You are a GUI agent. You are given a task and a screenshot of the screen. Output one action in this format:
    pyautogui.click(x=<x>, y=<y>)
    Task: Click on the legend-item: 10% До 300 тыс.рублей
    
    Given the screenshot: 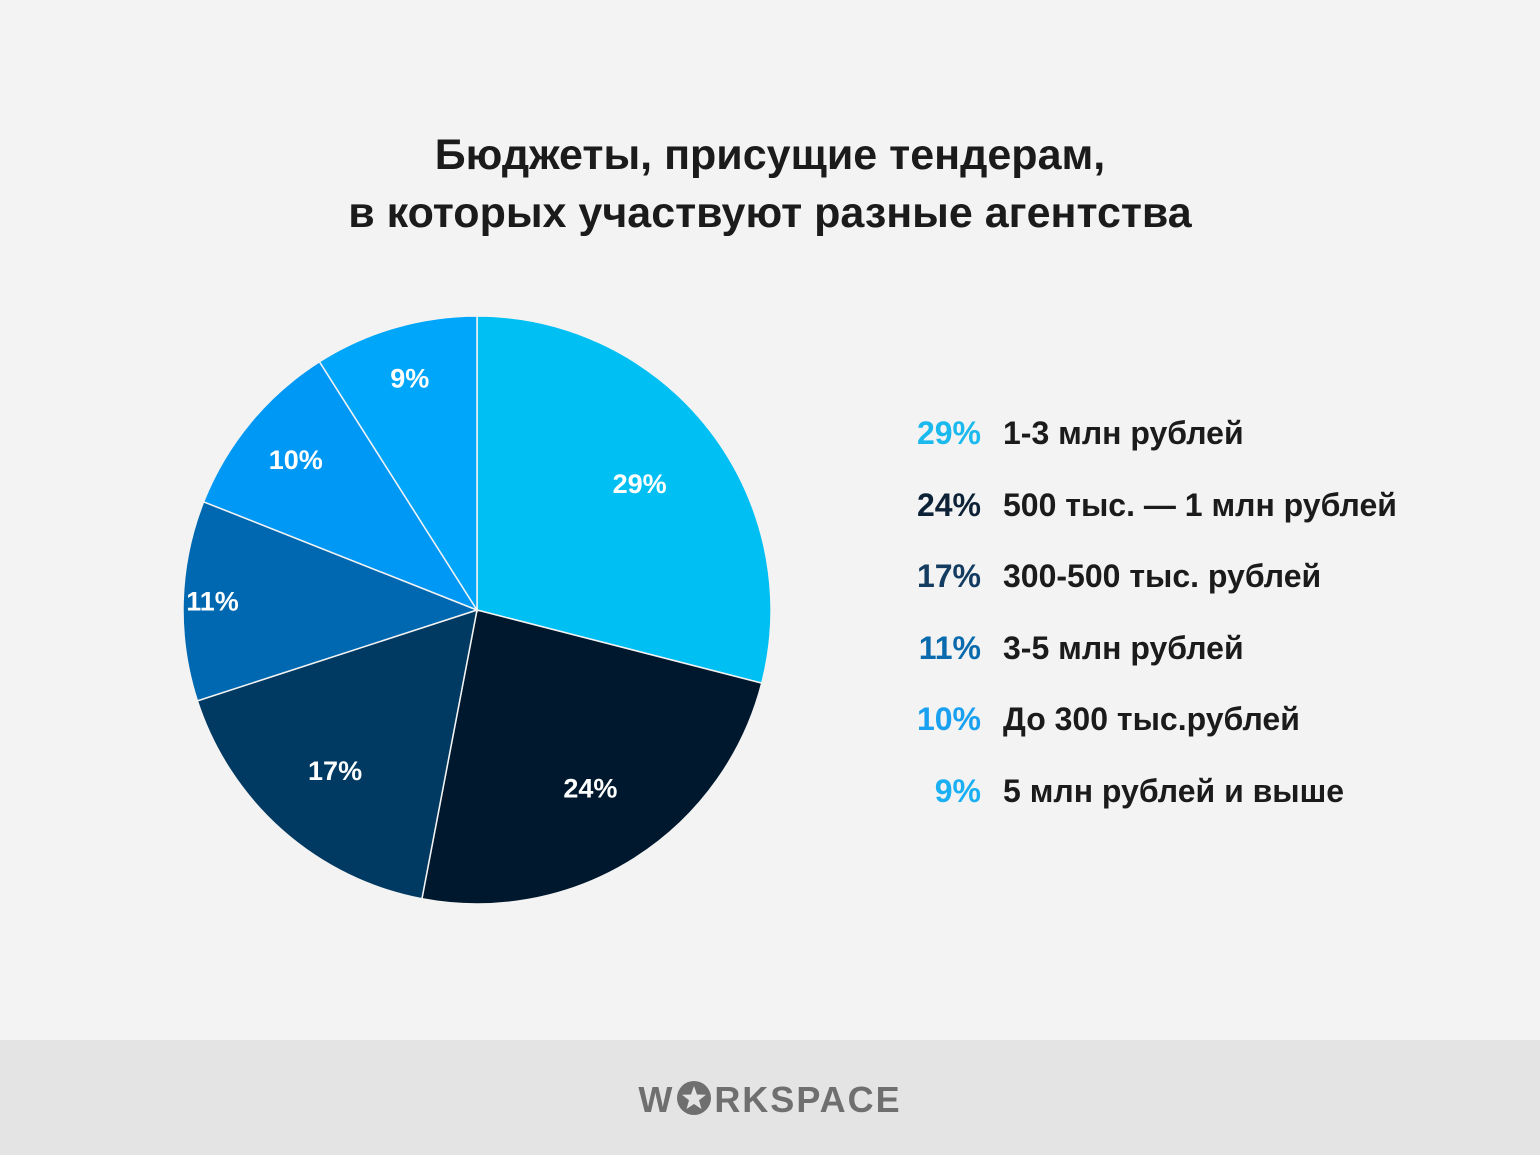 What is the action you would take?
    pyautogui.click(x=1200, y=720)
    